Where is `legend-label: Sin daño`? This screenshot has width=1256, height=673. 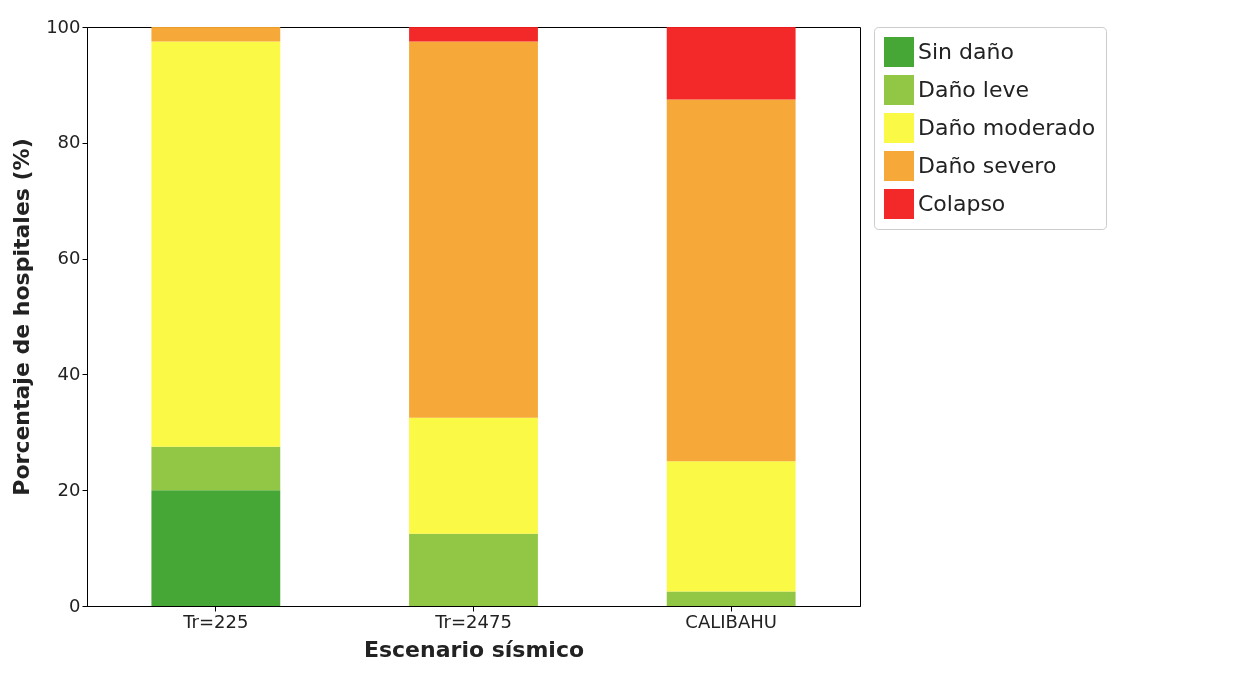
legend-label: Sin daño is located at coordinates (966, 51).